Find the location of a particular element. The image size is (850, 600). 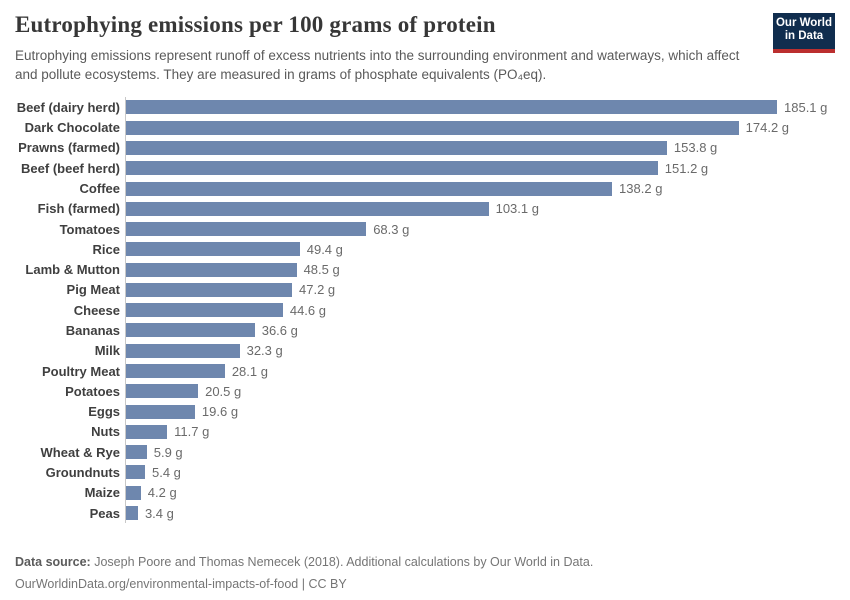

category-label: Groundnuts is located at coordinates (82, 472).